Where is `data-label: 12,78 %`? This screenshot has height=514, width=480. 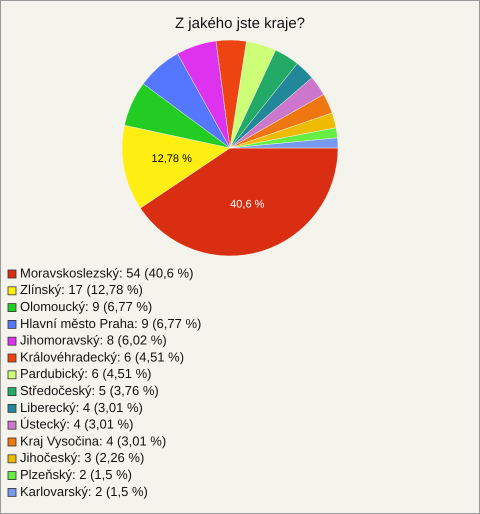 data-label: 12,78 % is located at coordinates (171, 159).